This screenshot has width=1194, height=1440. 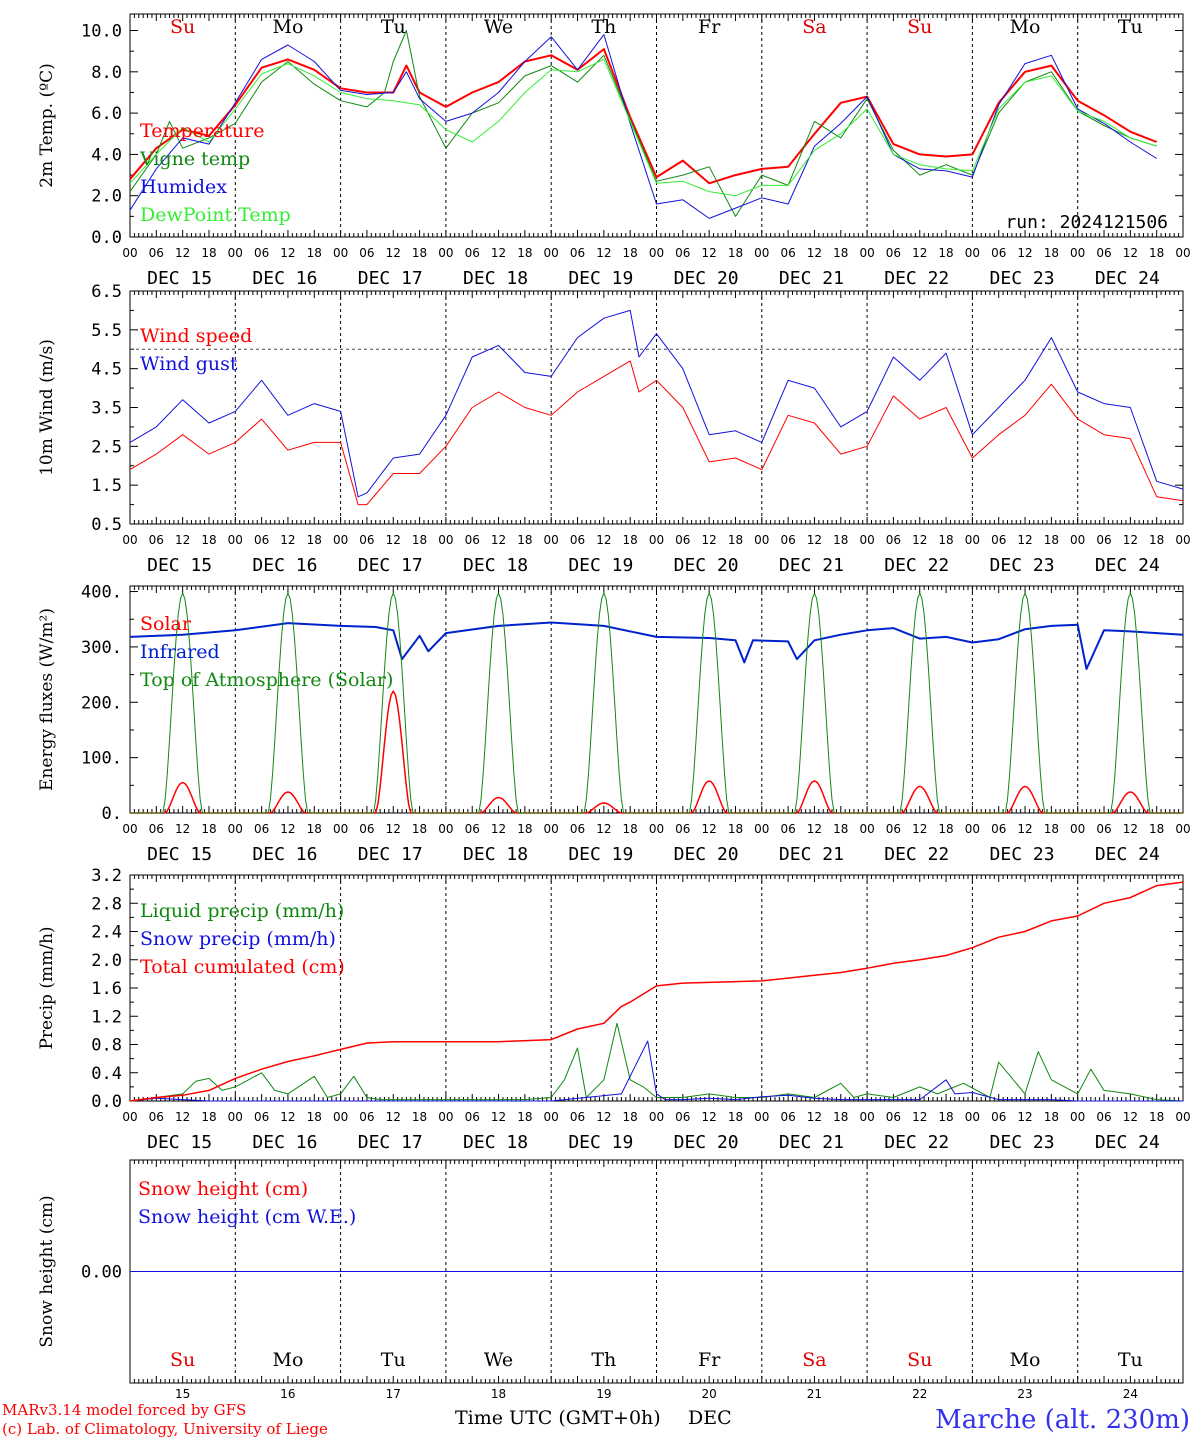 I want to click on day-label: DEC 15, so click(x=179, y=565).